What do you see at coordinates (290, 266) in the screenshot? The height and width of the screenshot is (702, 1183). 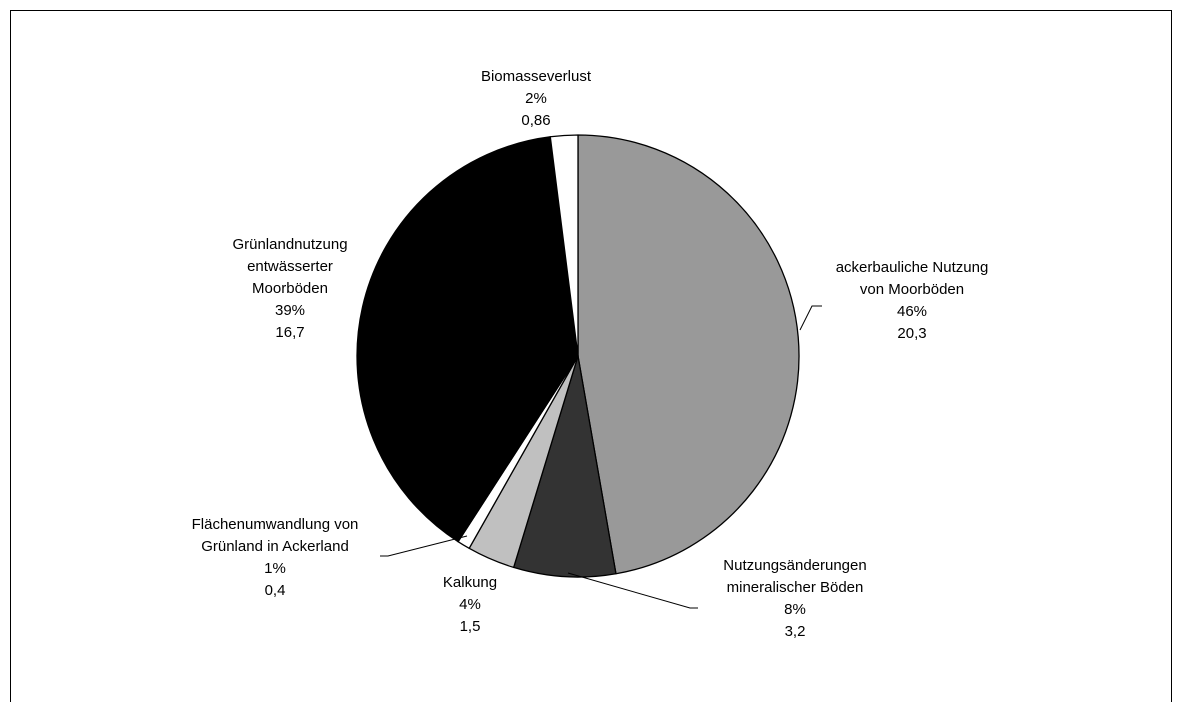 I see `slice-label-line: entwässerter` at bounding box center [290, 266].